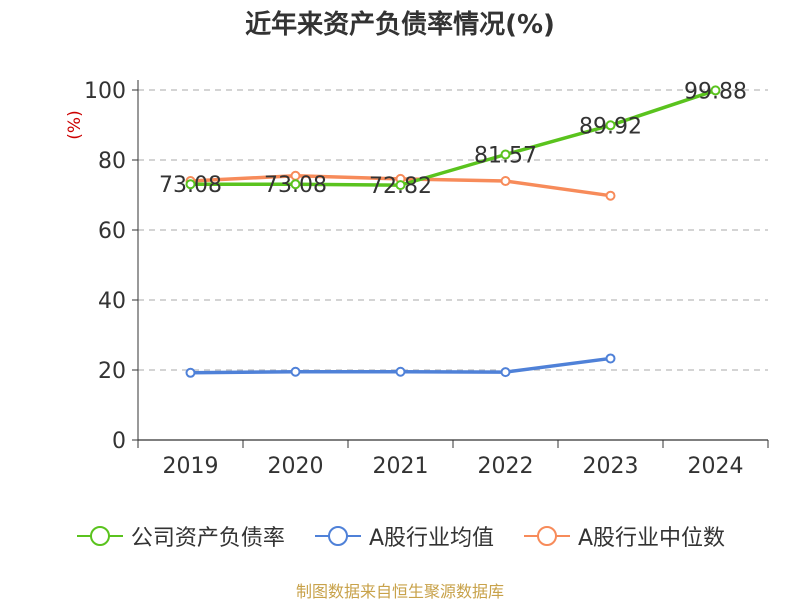  Describe the element at coordinates (112, 231) in the screenshot. I see `y-tick-label: 60` at that location.